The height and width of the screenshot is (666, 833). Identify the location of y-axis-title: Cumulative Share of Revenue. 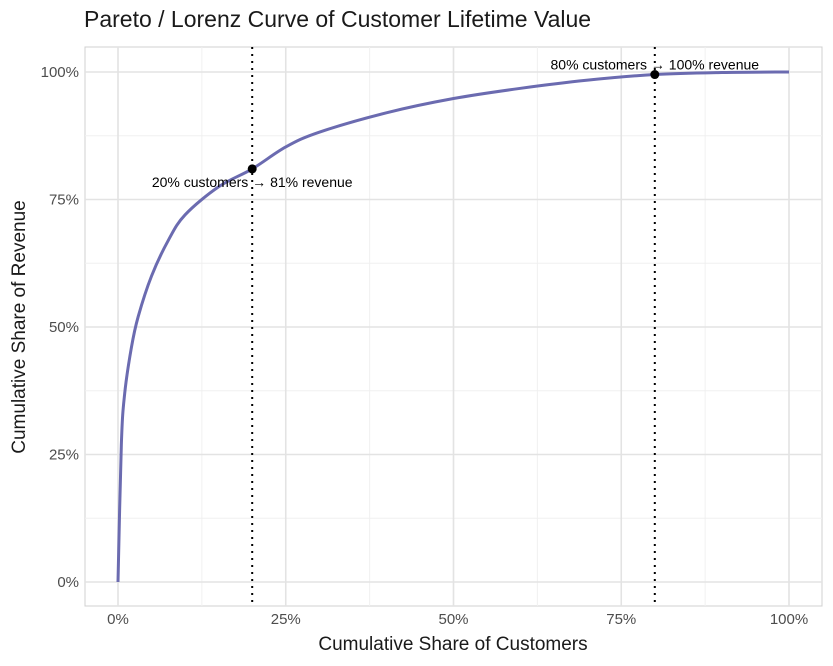
(19, 326).